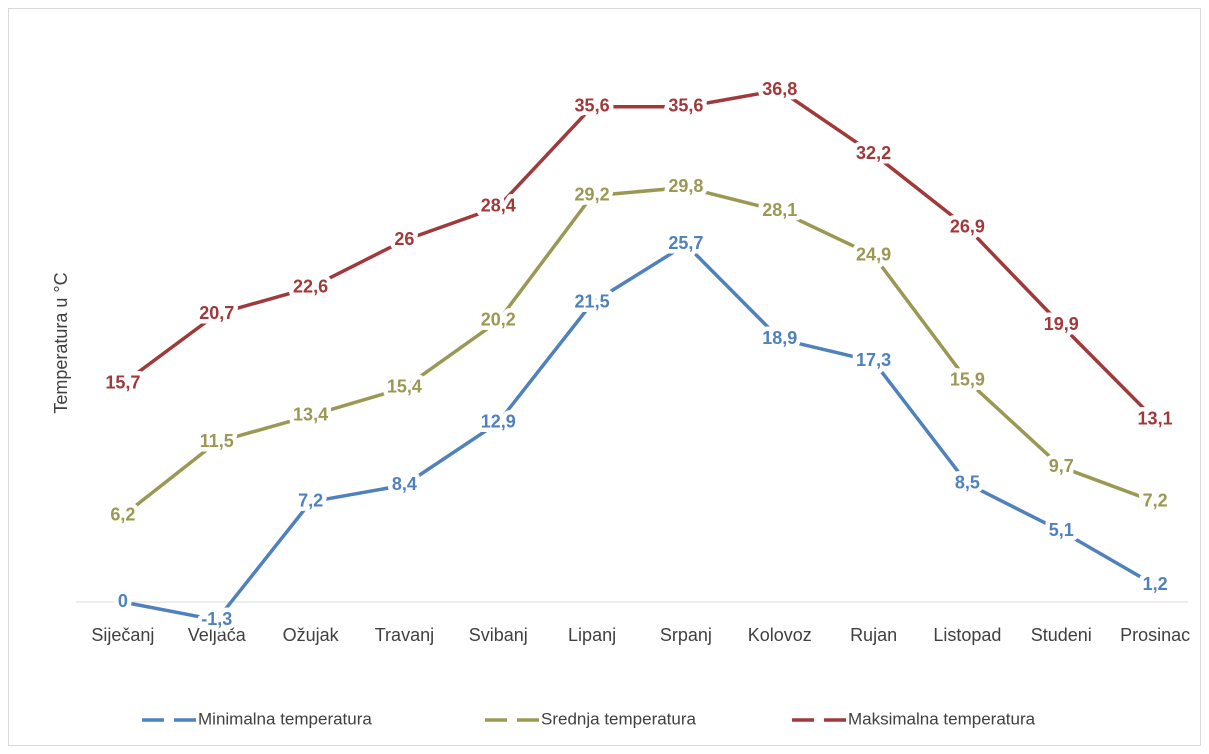 This screenshot has width=1209, height=754. What do you see at coordinates (404, 386) in the screenshot?
I see `data-label: 15,4` at bounding box center [404, 386].